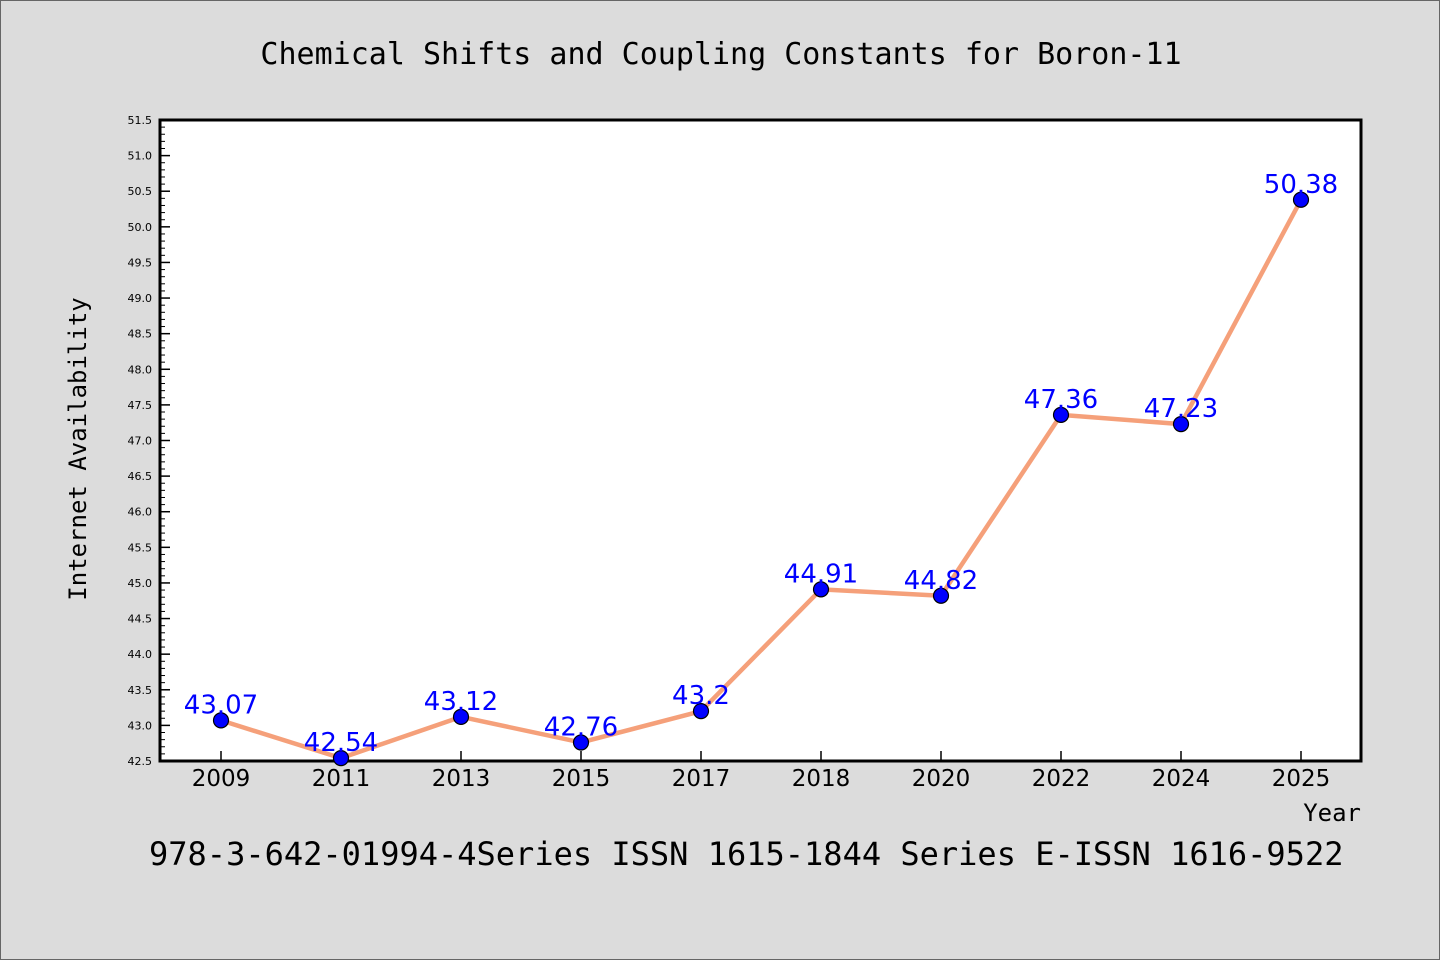  I want to click on y-tick-label: 46.0, so click(140, 512).